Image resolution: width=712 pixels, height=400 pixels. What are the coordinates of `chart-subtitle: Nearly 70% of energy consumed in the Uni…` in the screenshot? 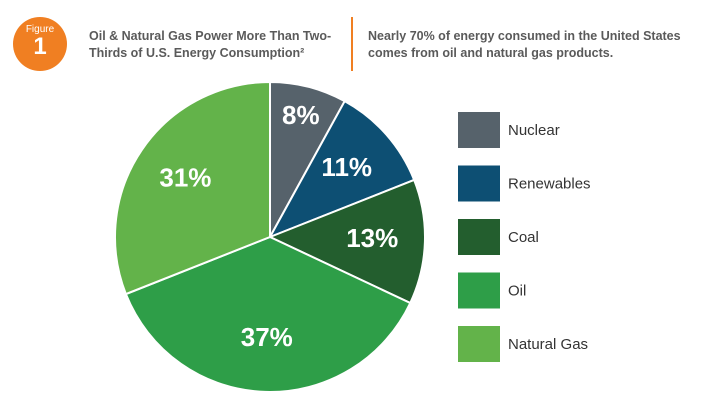 It's located at (524, 44).